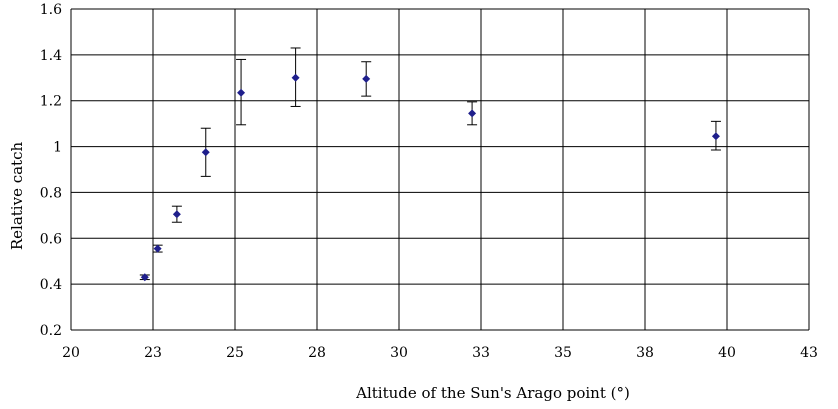  What do you see at coordinates (153, 353) in the screenshot?
I see `x-tick-label: 23` at bounding box center [153, 353].